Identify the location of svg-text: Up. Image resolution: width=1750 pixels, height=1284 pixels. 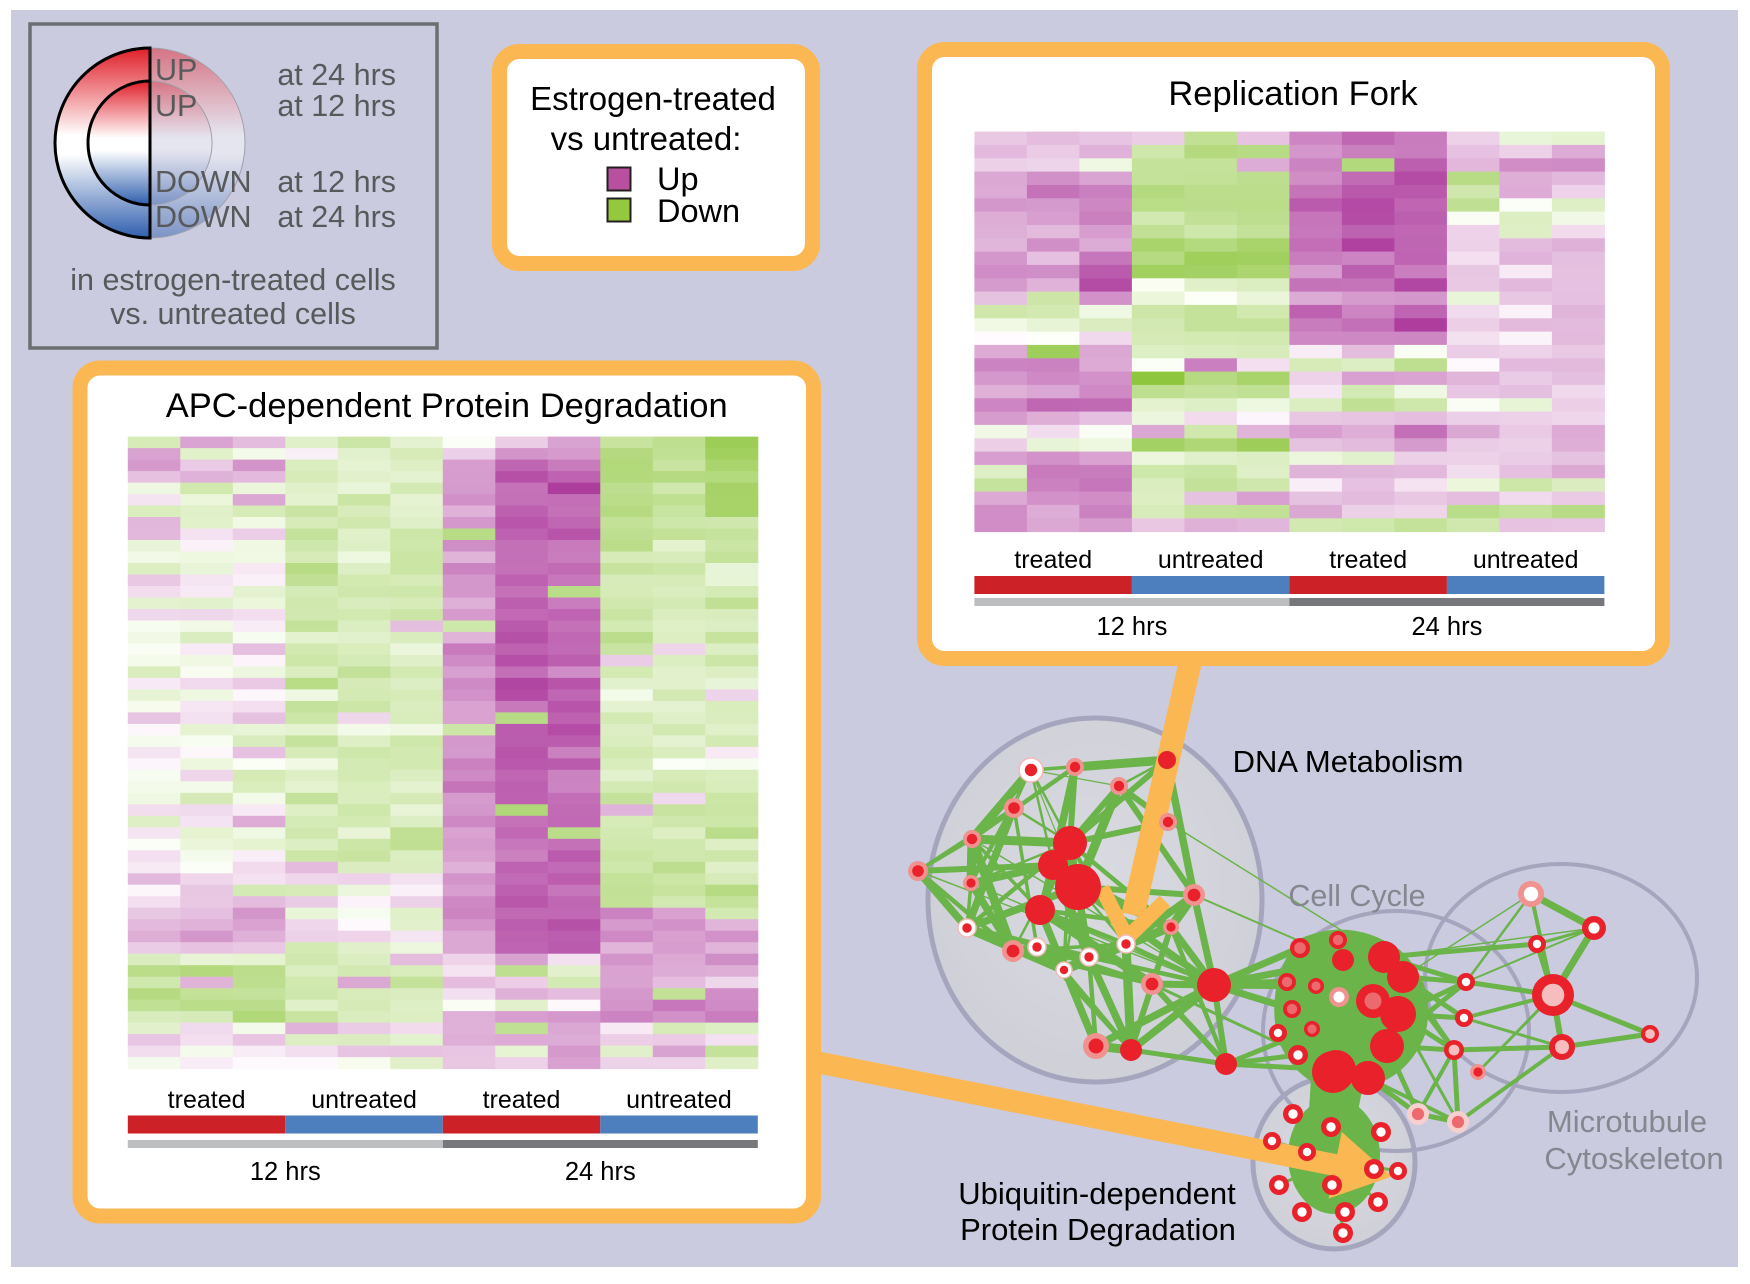
(678, 179).